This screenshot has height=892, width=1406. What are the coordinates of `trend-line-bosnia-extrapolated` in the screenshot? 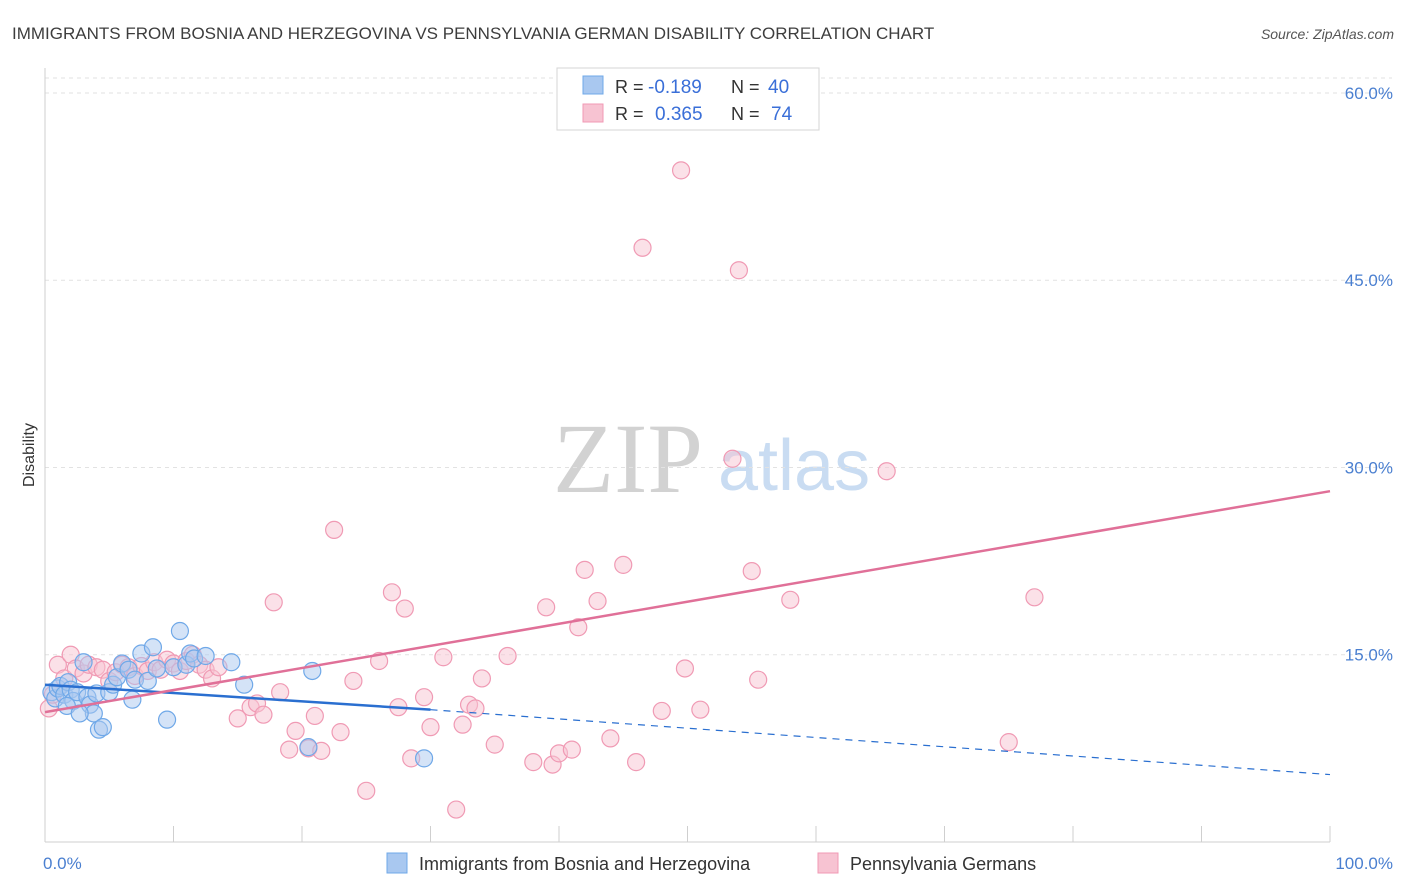 It's located at (880, 742).